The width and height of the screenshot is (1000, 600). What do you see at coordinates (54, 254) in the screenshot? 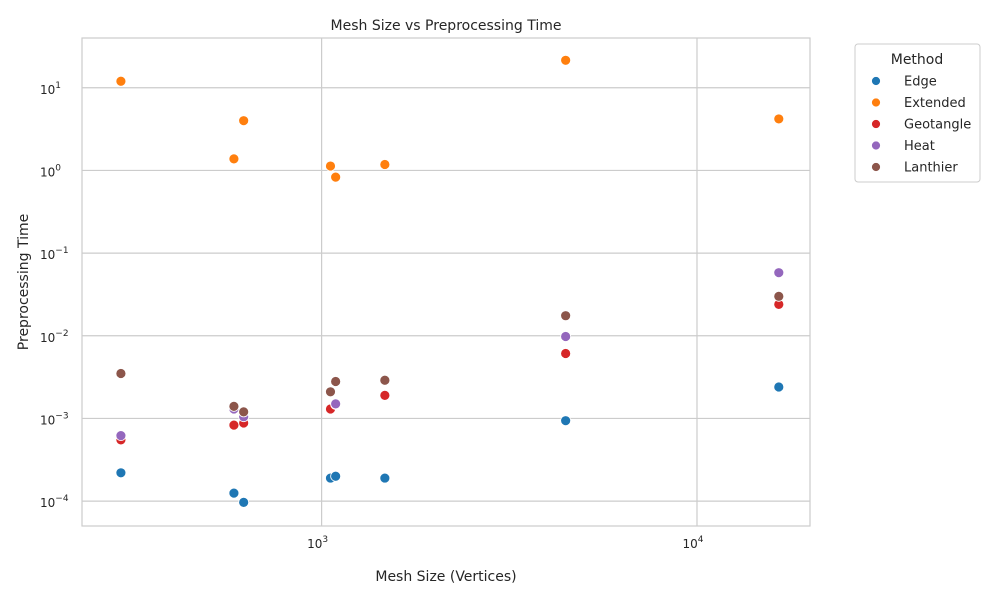
I see `y-tick-label: 10⁻¹` at bounding box center [54, 254].